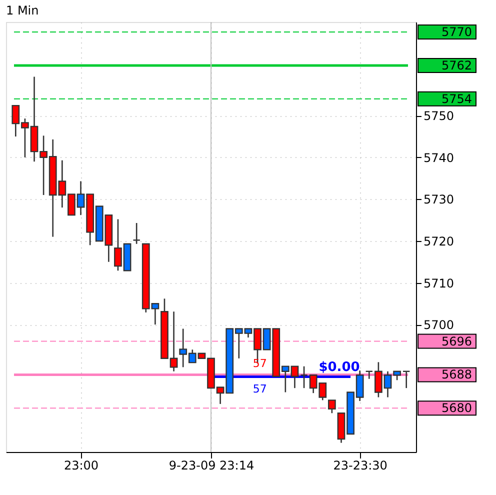 The height and width of the screenshot is (495, 496). What do you see at coordinates (339, 368) in the screenshot?
I see `annotation: $0.00` at bounding box center [339, 368].